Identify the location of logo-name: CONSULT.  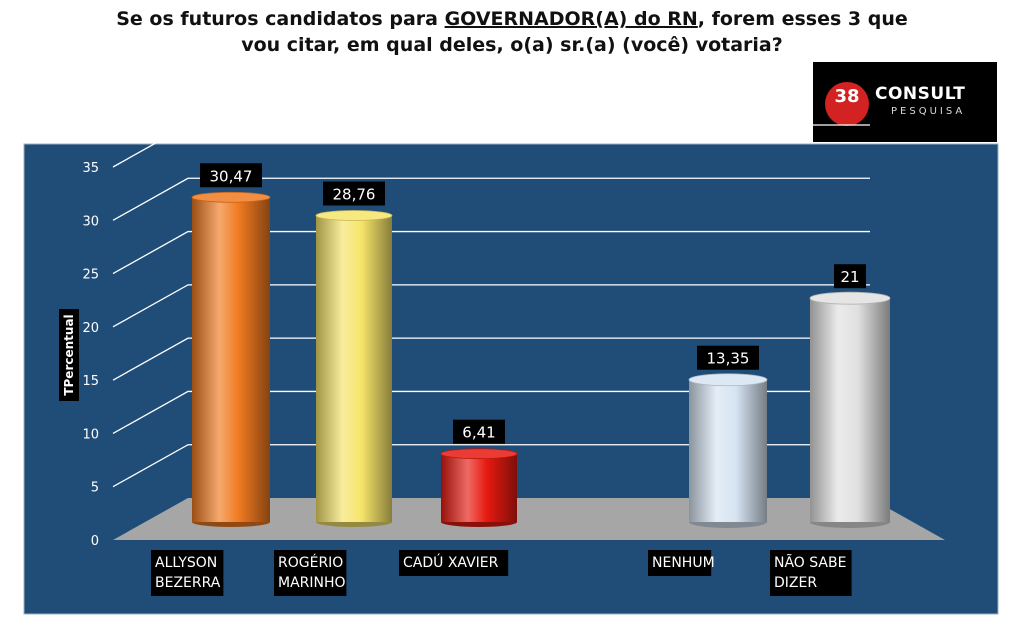
(920, 94).